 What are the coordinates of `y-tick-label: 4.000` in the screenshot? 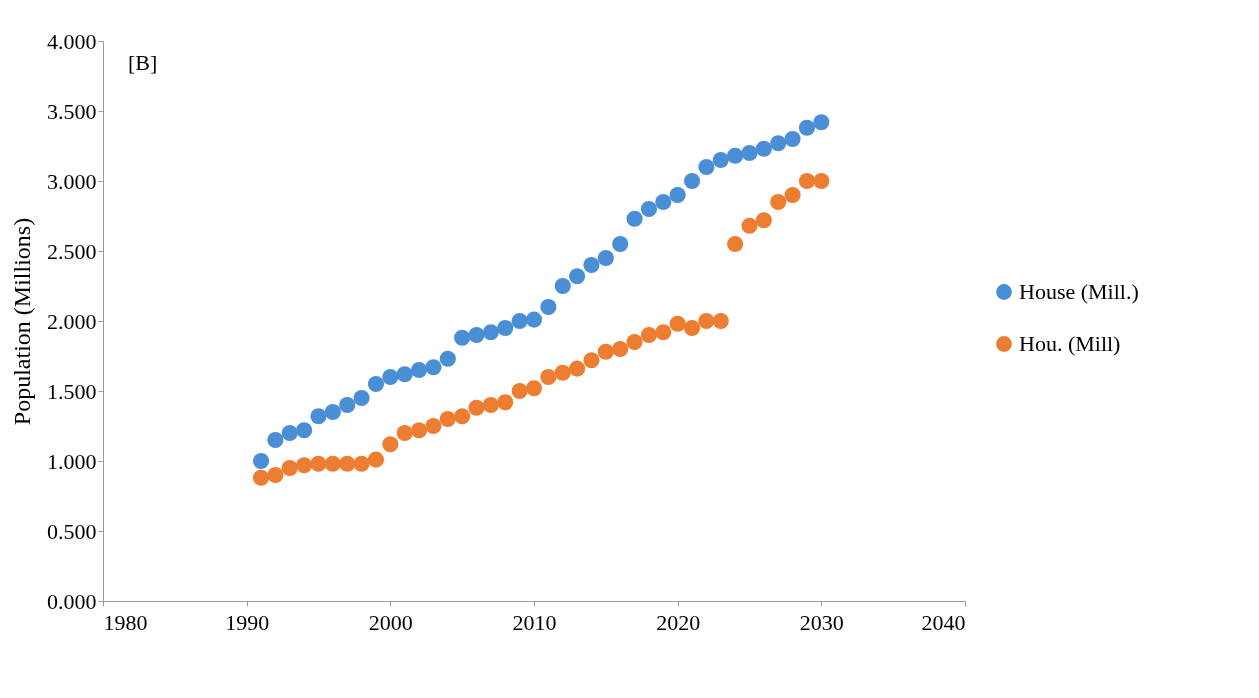 It's located at (72, 41).